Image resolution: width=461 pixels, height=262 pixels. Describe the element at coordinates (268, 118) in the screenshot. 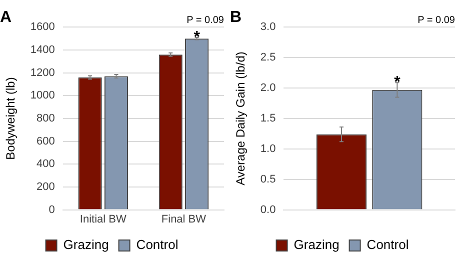

I see `y-tick-label: 1.5` at that location.